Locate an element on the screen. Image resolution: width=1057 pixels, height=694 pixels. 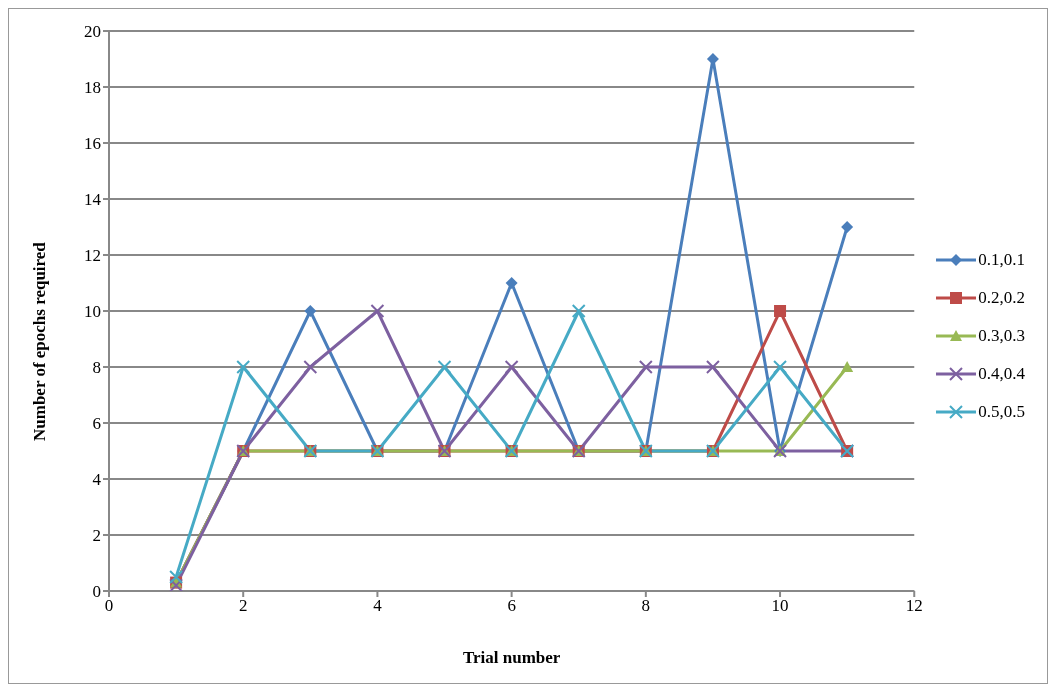
y-tick-label: 10 is located at coordinates (92, 312).